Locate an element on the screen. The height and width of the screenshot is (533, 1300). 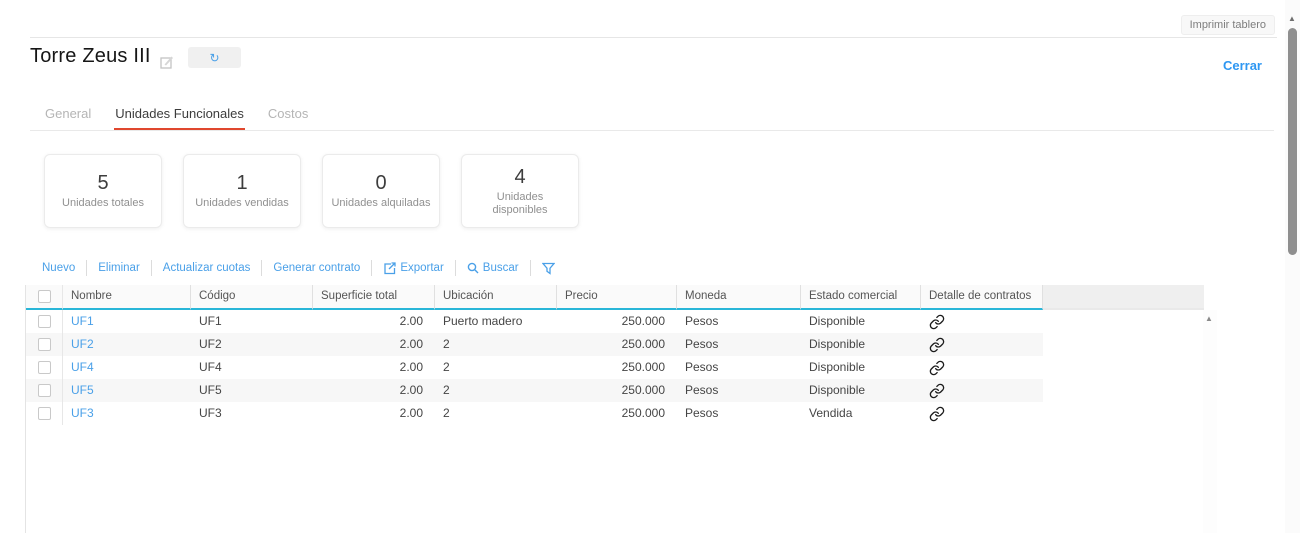
tab-unidades-funcionales: Unidades Funcionales is located at coordinates (179, 117).